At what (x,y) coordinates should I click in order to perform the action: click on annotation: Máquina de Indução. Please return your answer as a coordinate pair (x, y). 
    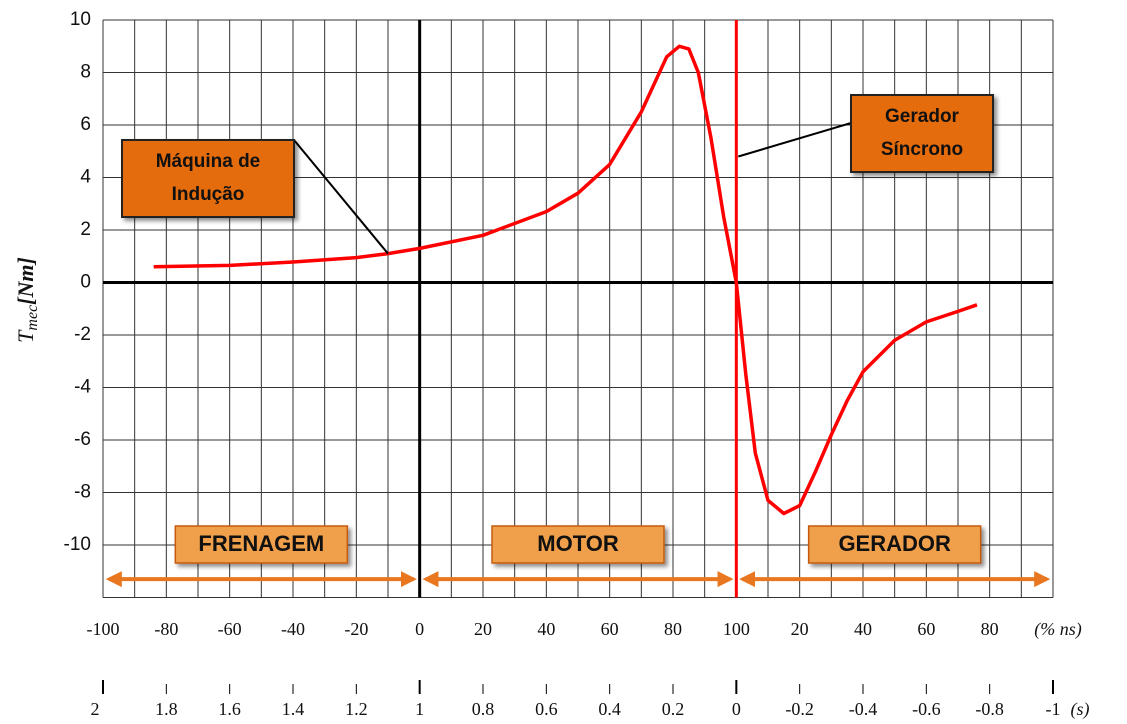
    Looking at the image, I should click on (208, 178).